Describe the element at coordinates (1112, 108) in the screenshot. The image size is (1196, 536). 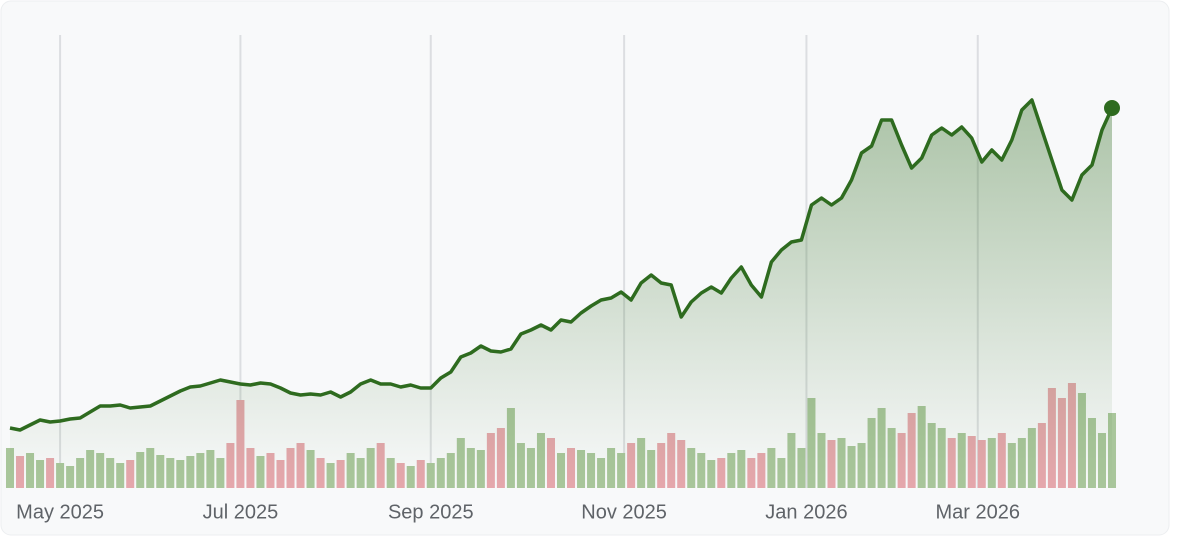
I see `last-point` at that location.